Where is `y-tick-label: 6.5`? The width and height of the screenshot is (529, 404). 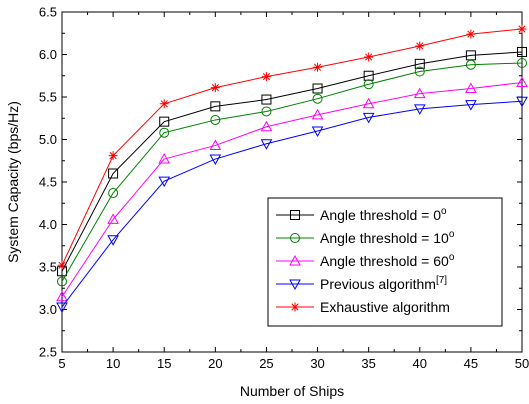 y-tick-label: 6.5 is located at coordinates (48, 12).